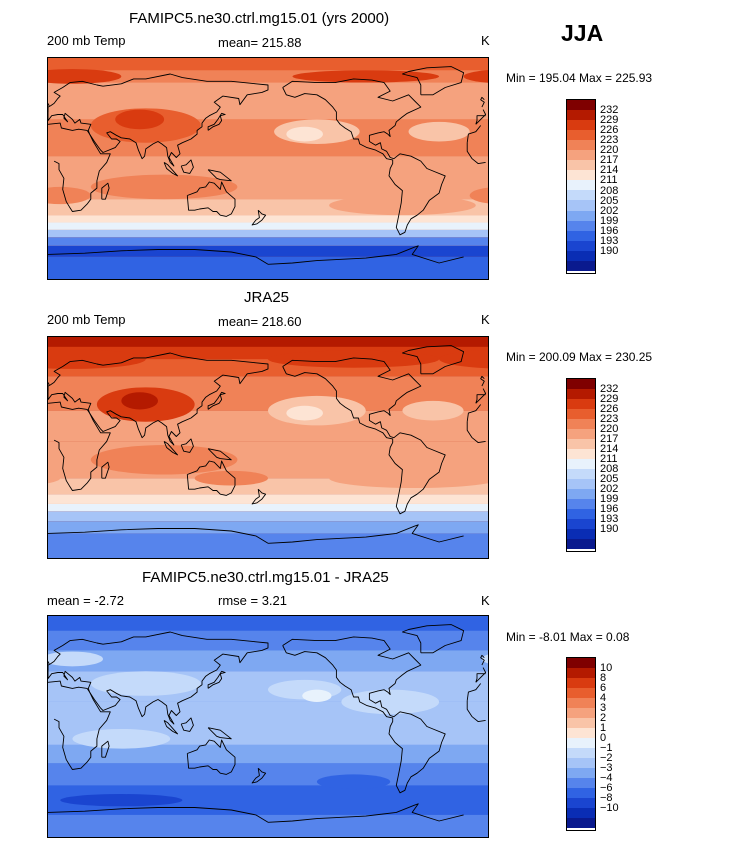 Image resolution: width=733 pixels, height=848 pixels. What do you see at coordinates (485, 40) in the screenshot?
I see `panel-1-unit-label: K` at bounding box center [485, 40].